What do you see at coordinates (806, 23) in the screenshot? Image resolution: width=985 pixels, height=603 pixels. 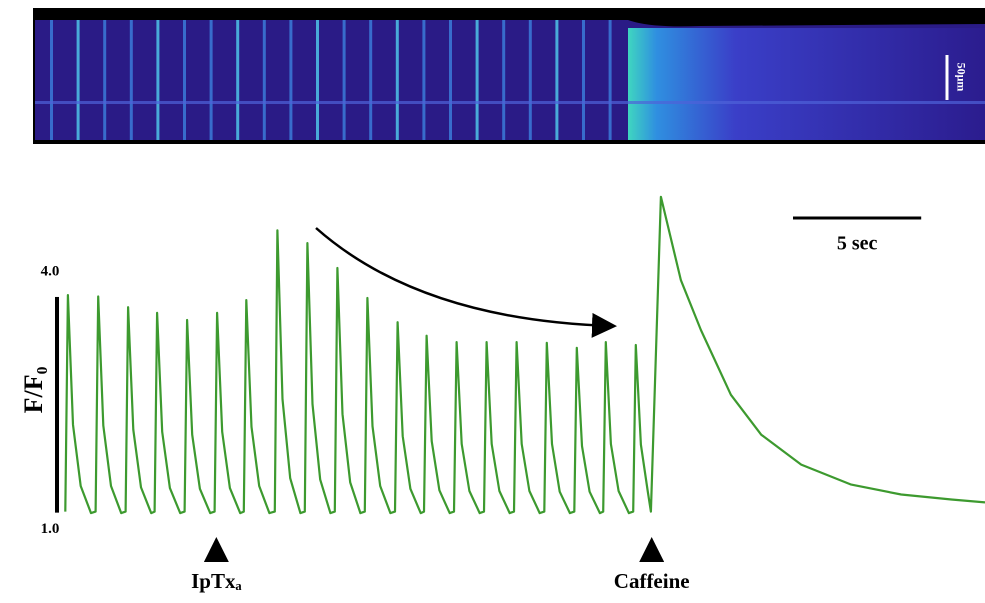 I see `image-notch` at bounding box center [806, 23].